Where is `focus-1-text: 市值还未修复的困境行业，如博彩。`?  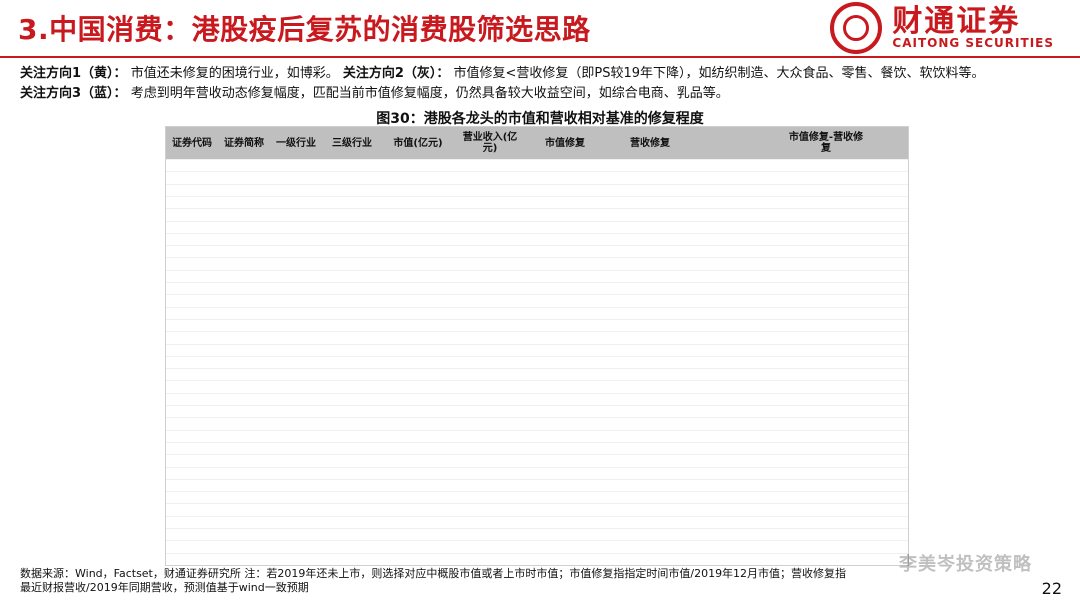
focus-1-text: 市值还未修复的困境行业，如博彩。 is located at coordinates (234, 73).